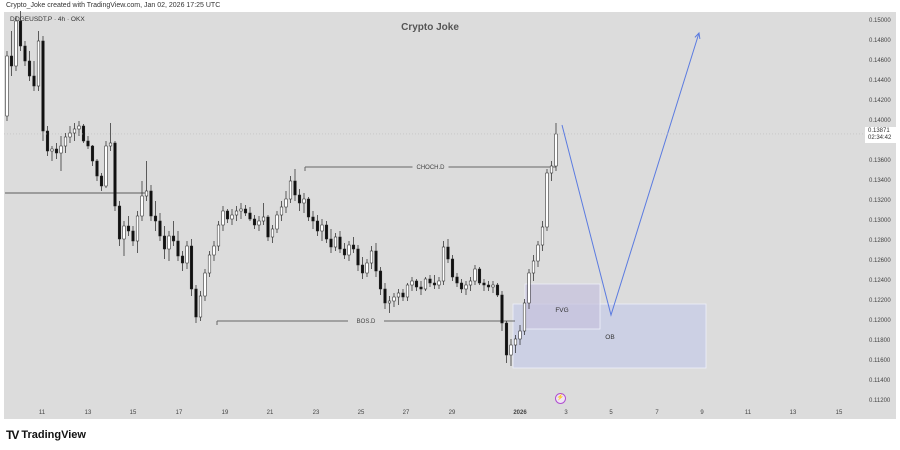  Describe the element at coordinates (270, 413) in the screenshot. I see `time-tick-label: 21` at that location.